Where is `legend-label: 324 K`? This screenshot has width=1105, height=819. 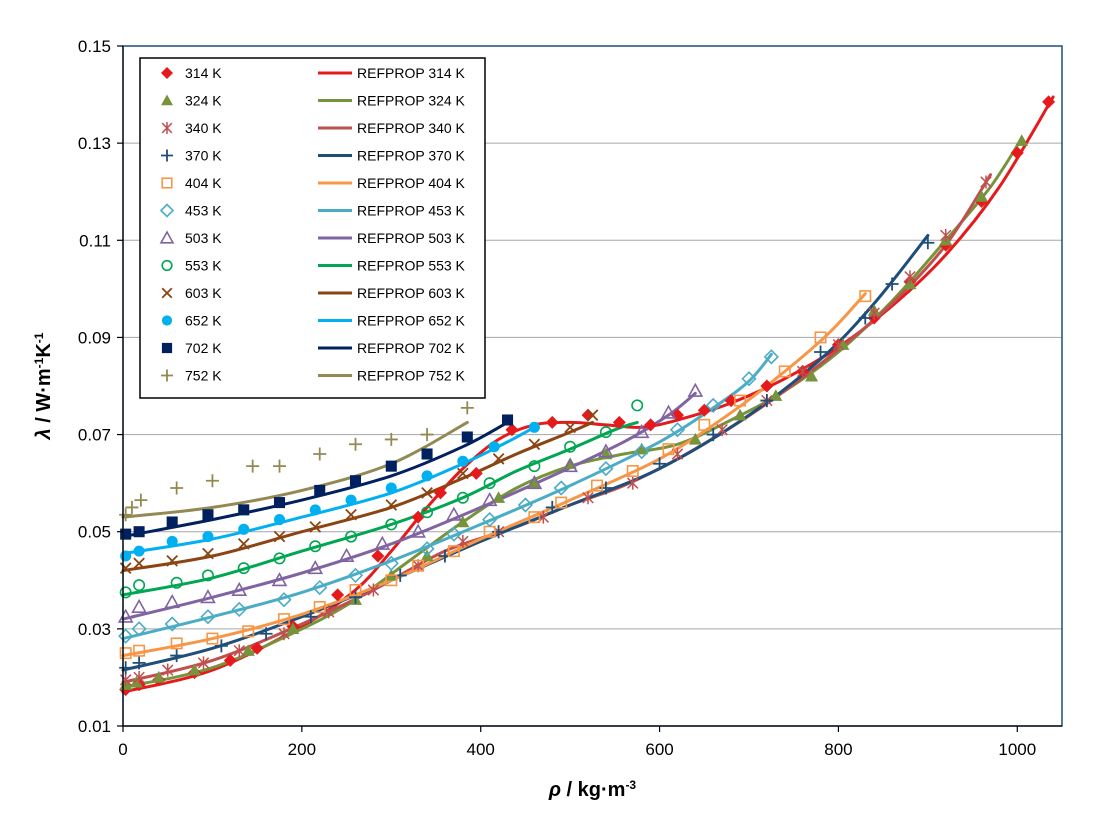 legend-label: 324 K is located at coordinates (203, 101).